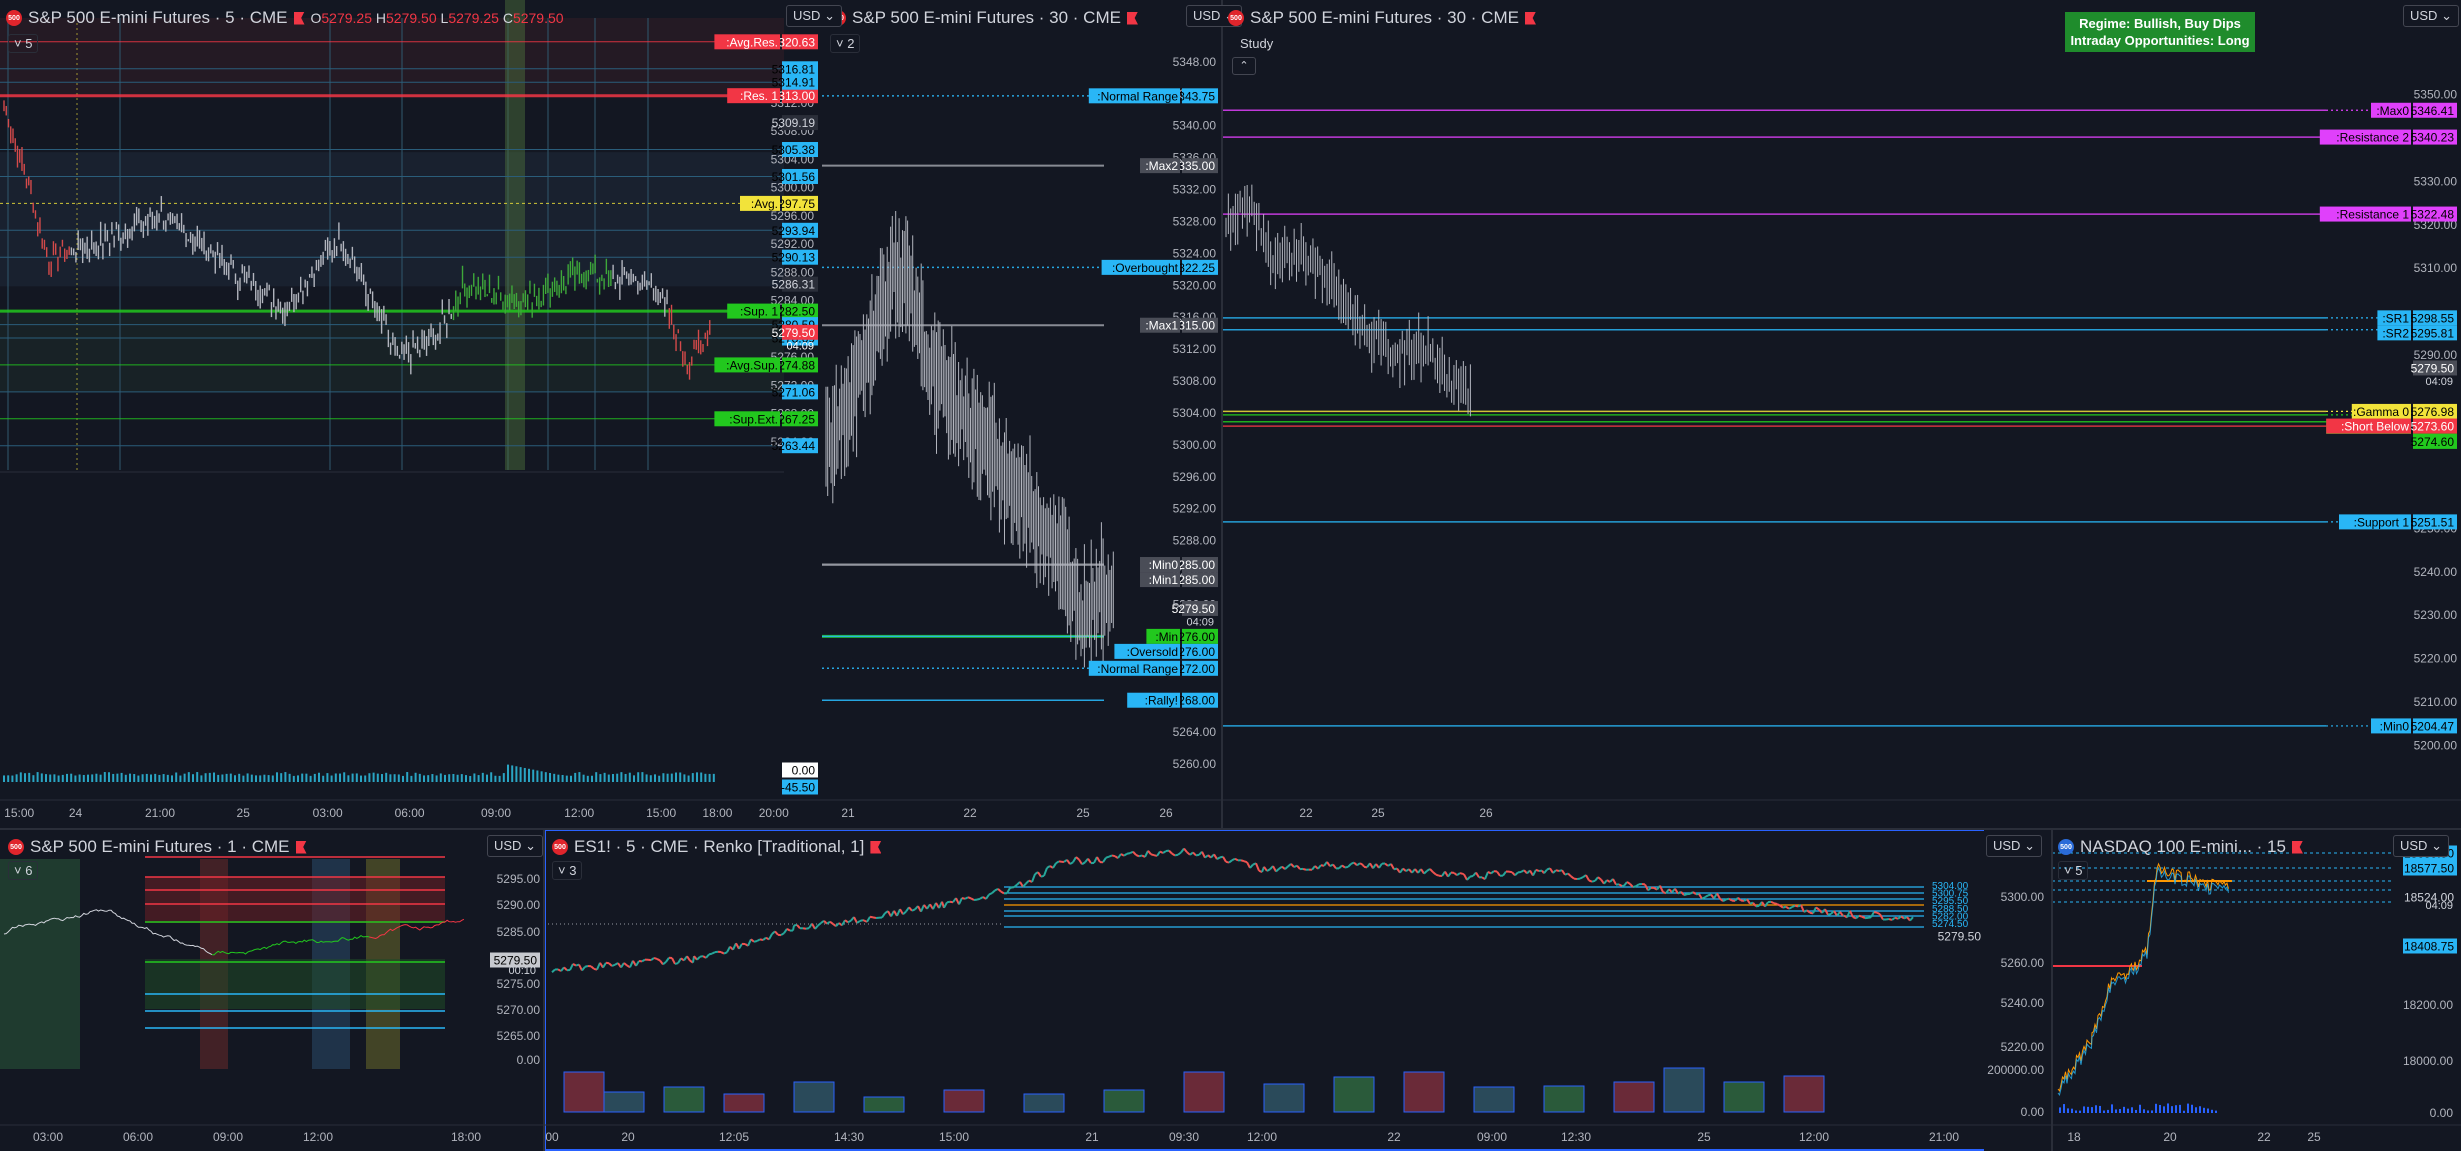  What do you see at coordinates (516, 961) in the screenshot?
I see `last-price-tag: 5279.50` at bounding box center [516, 961].